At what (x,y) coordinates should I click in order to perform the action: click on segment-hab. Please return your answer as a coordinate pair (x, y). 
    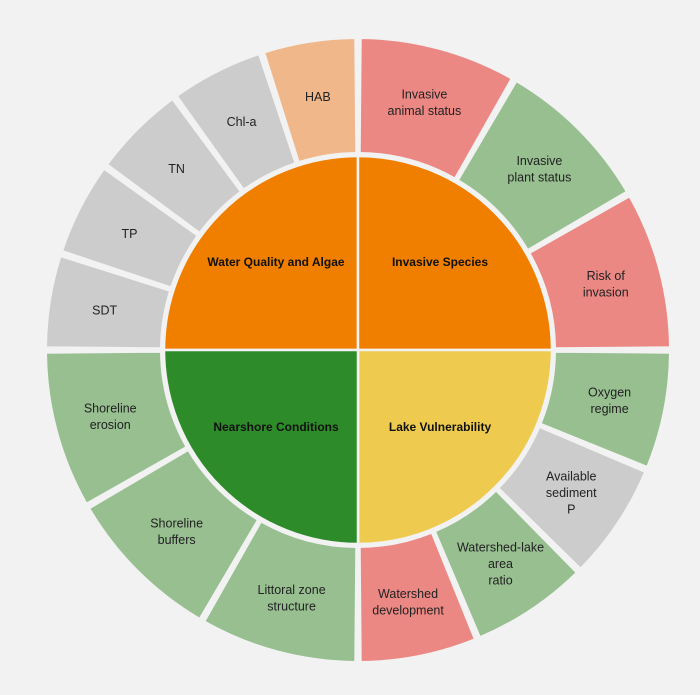
    Looking at the image, I should click on (310, 100).